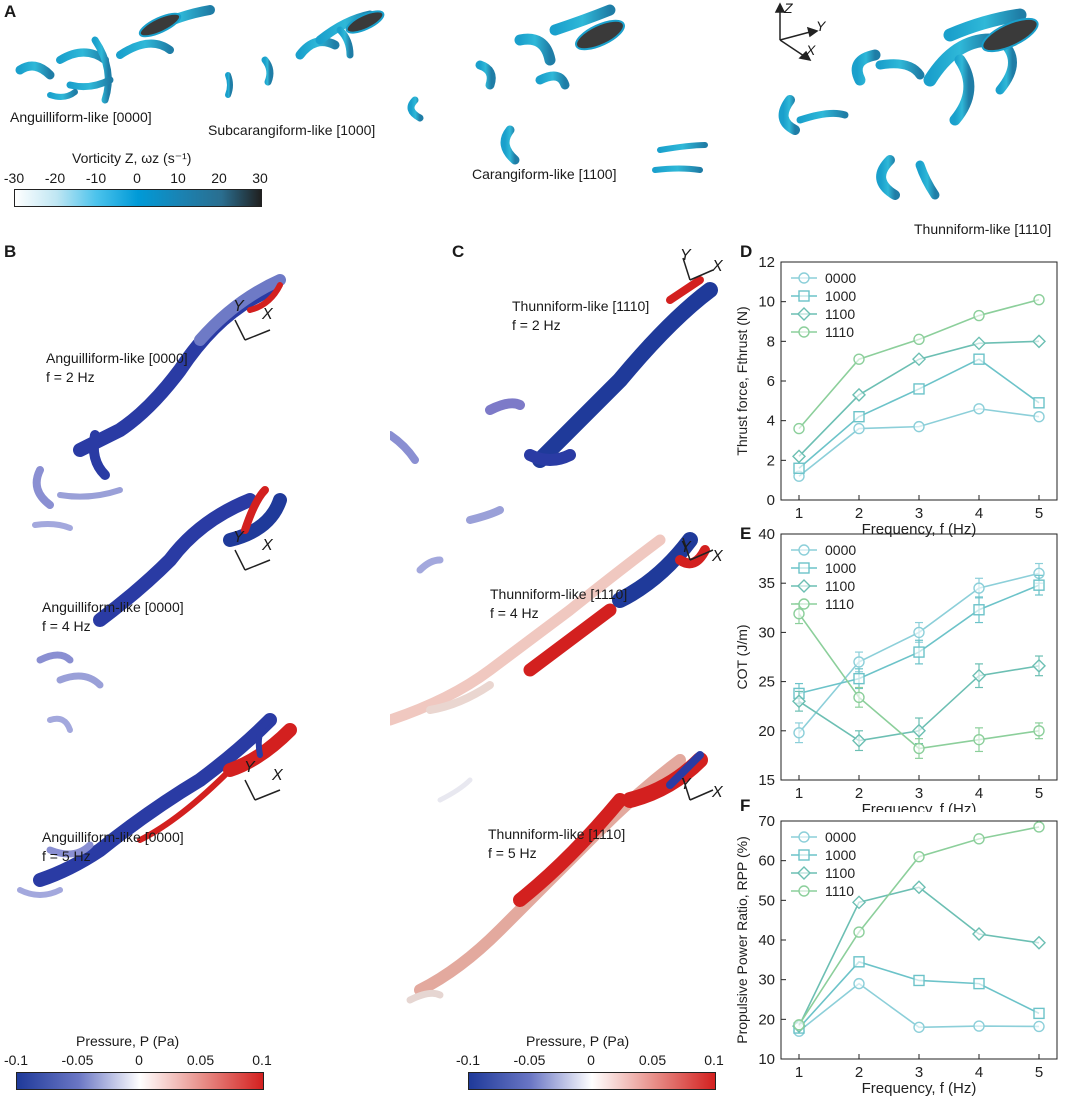 Image resolution: width=1080 pixels, height=1100 pixels. Describe the element at coordinates (578, 1041) in the screenshot. I see `c-pressure-colorbar-title: Pressure, P (Pa)` at that location.